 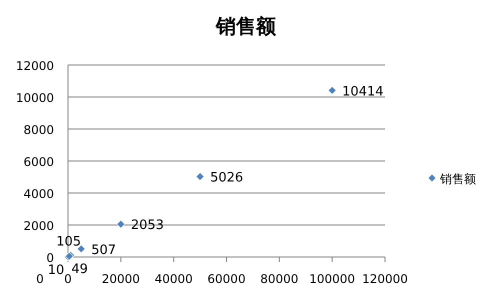 What do you see at coordinates (227, 178) in the screenshot?
I see `data-label: 5026` at bounding box center [227, 178].